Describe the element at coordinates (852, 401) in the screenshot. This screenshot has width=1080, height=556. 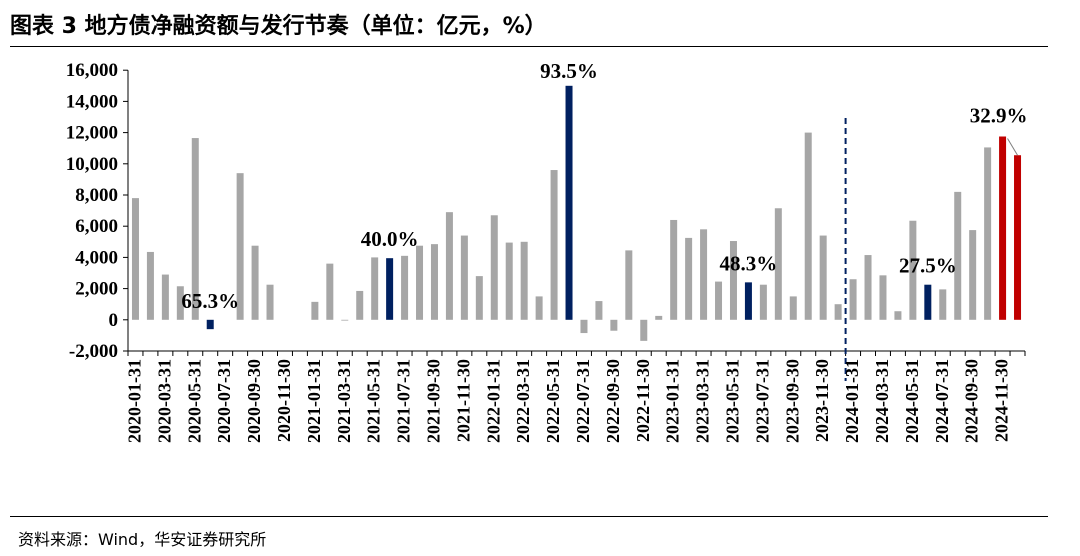
I see `x-tick-label: 2024-01-31` at that location.